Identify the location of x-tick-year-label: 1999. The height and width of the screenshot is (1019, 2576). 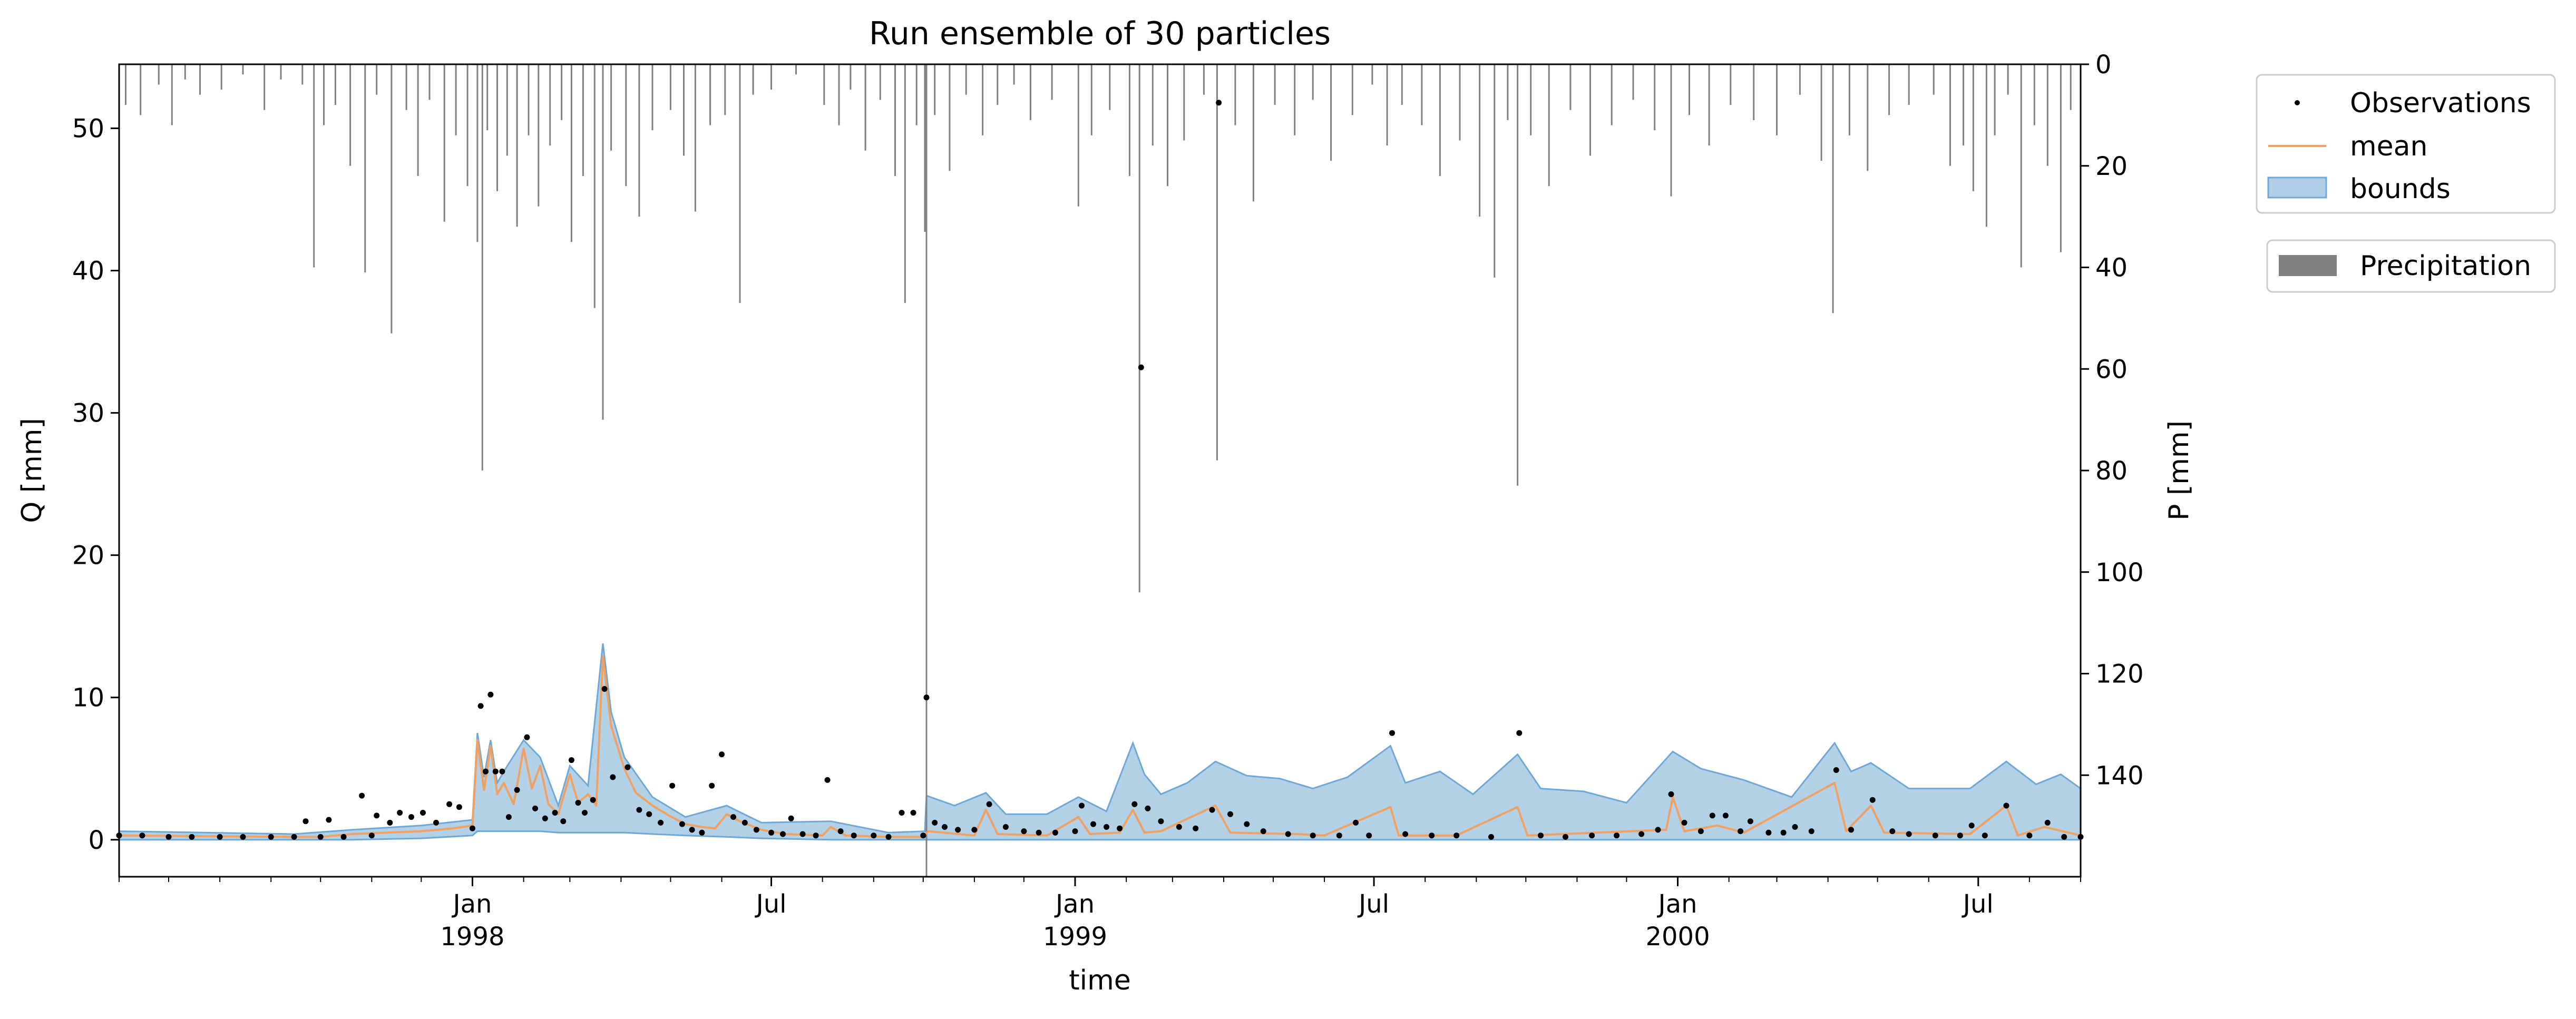
(1075, 937).